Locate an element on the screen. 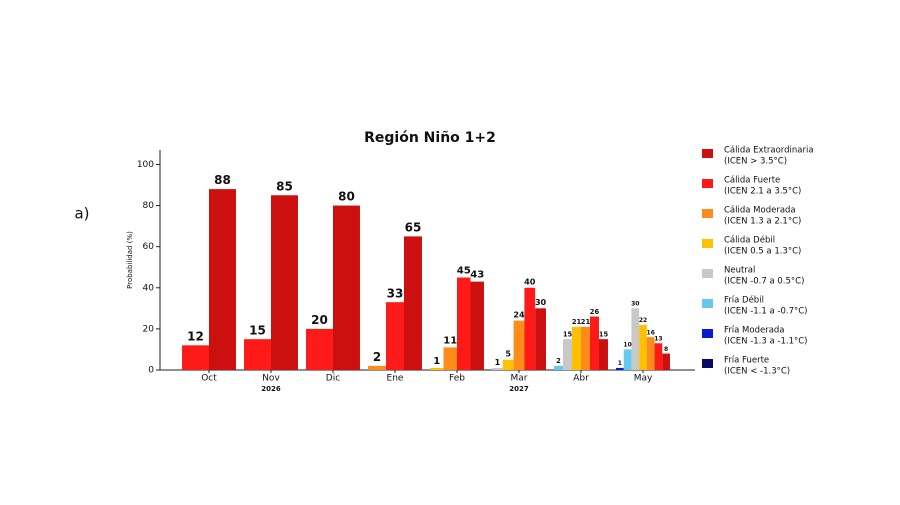 The width and height of the screenshot is (900, 505). y-tick-label: 60 is located at coordinates (149, 247).